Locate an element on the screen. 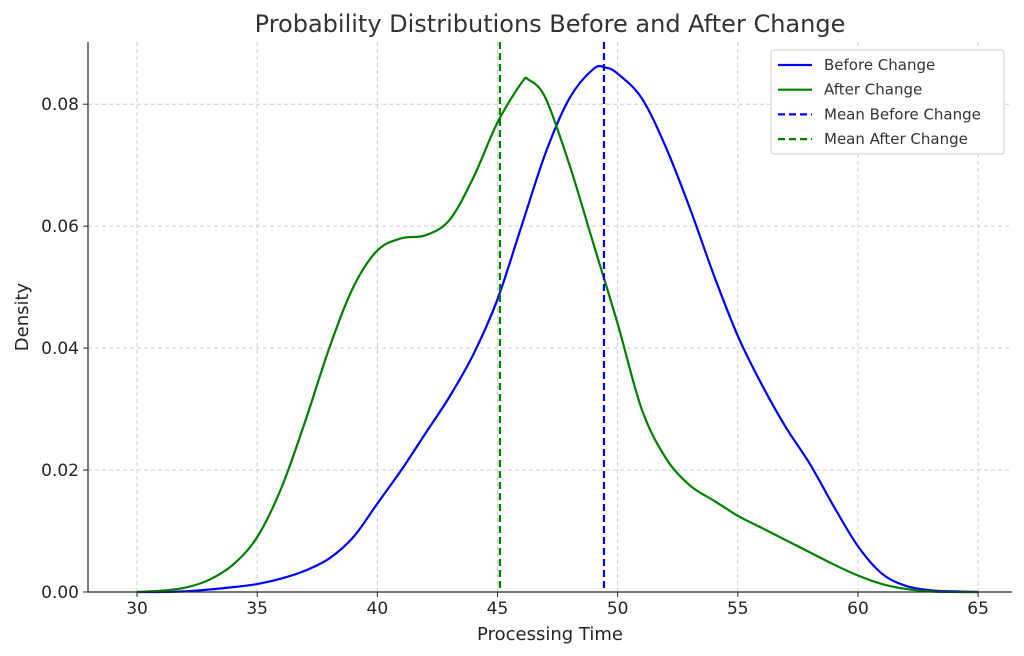  x-axis-label: Processing Time is located at coordinates (550, 634).